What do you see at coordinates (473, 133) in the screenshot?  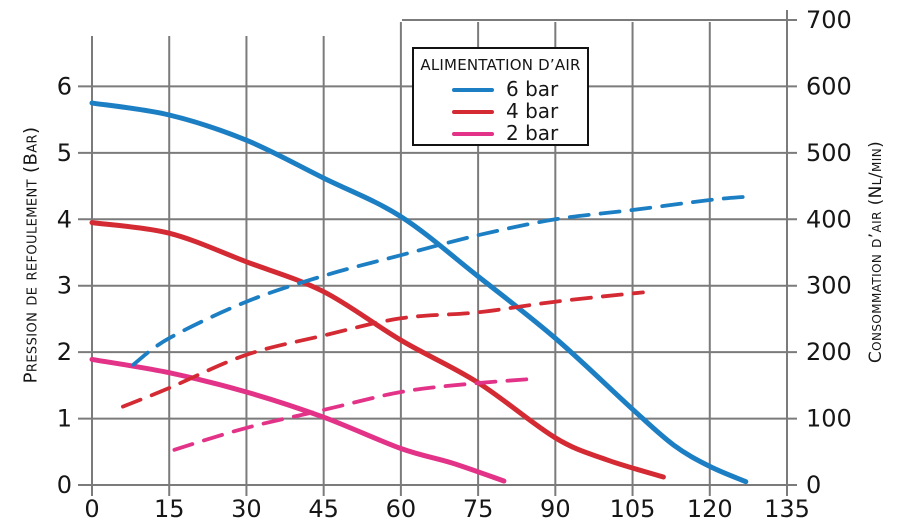 I see `legend-swatch-2bar` at bounding box center [473, 133].